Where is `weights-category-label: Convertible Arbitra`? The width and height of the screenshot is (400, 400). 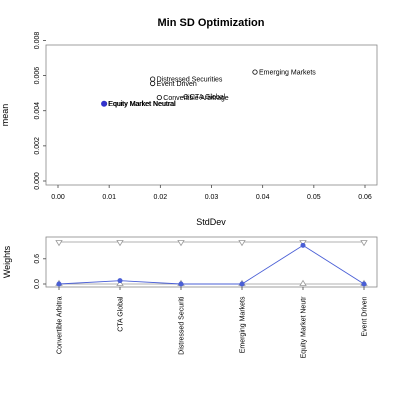
weights-category-label: Convertible Arbitra is located at coordinates (60, 325).